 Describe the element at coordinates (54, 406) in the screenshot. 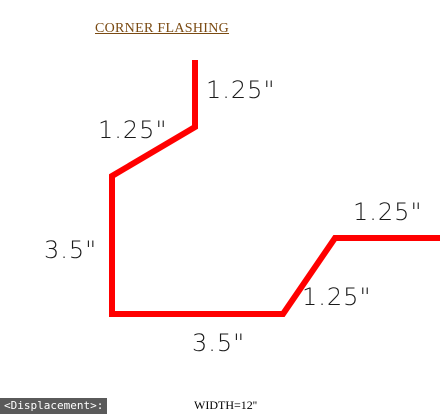

I see `displacement-status-tag: <Displacement>:` at that location.